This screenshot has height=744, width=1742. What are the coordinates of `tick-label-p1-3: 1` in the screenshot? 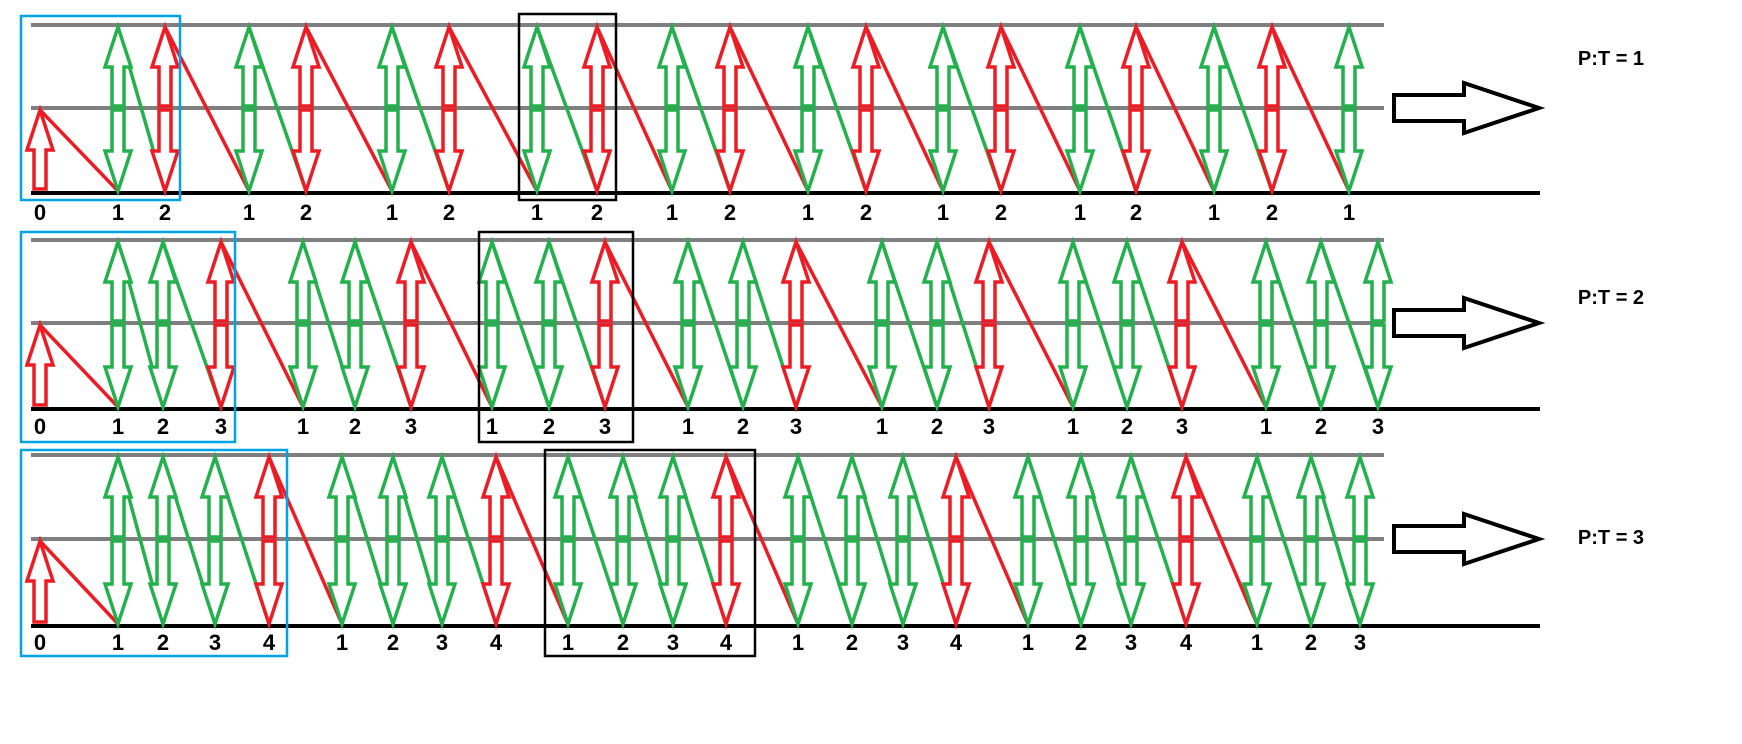 It's located at (249, 212).